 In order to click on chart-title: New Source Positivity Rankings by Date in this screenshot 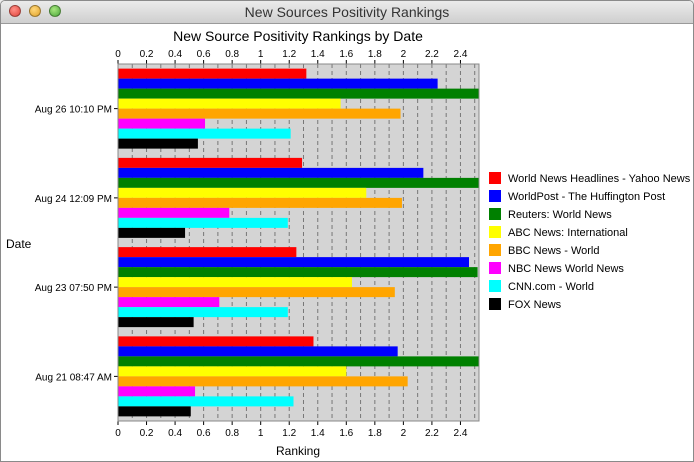, I will do `click(298, 36)`.